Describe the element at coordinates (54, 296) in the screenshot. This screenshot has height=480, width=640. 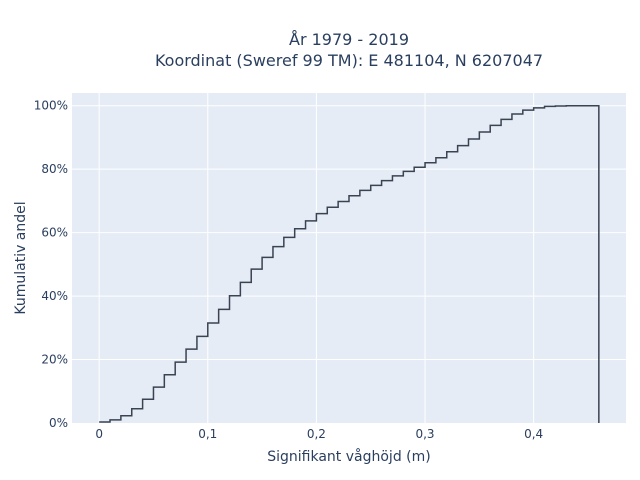
I see `y-tick-label: 40%` at that location.